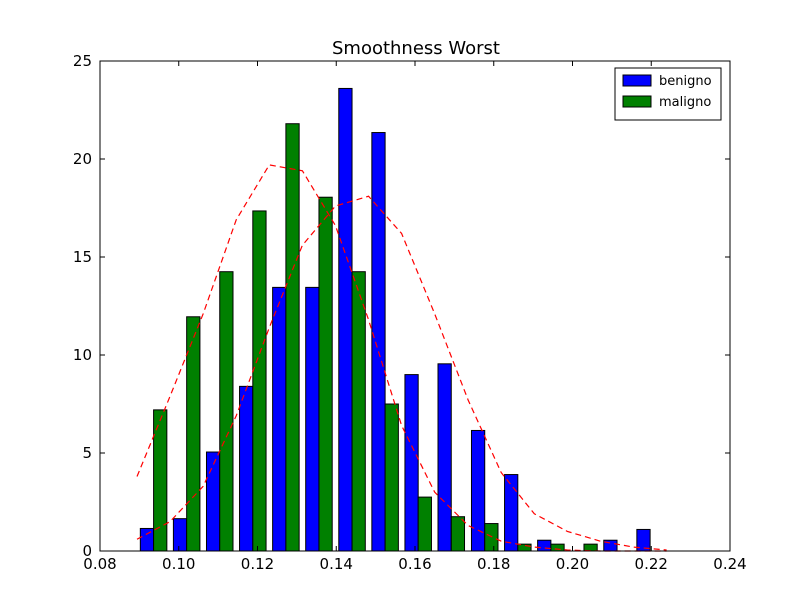 This screenshot has width=812, height=612. What do you see at coordinates (87, 453) in the screenshot?
I see `y-tick-label: 5` at bounding box center [87, 453].